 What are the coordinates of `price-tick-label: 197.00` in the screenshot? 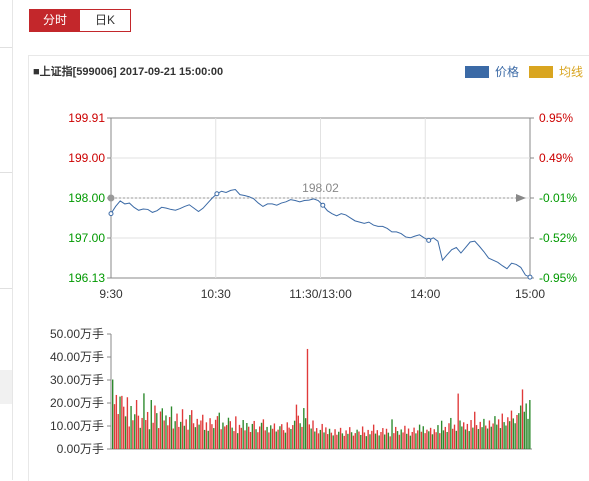 It's located at (86, 238).